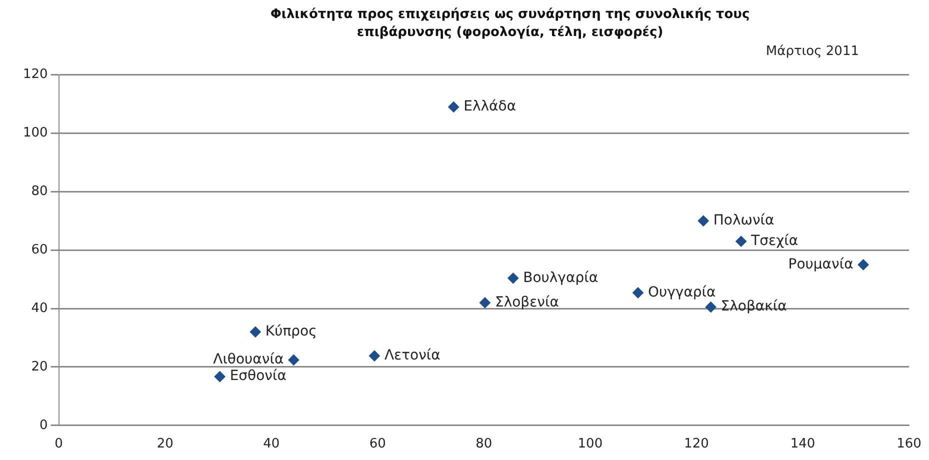 The height and width of the screenshot is (460, 929). Describe the element at coordinates (39, 250) in the screenshot. I see `y-tick-label: 60` at that location.